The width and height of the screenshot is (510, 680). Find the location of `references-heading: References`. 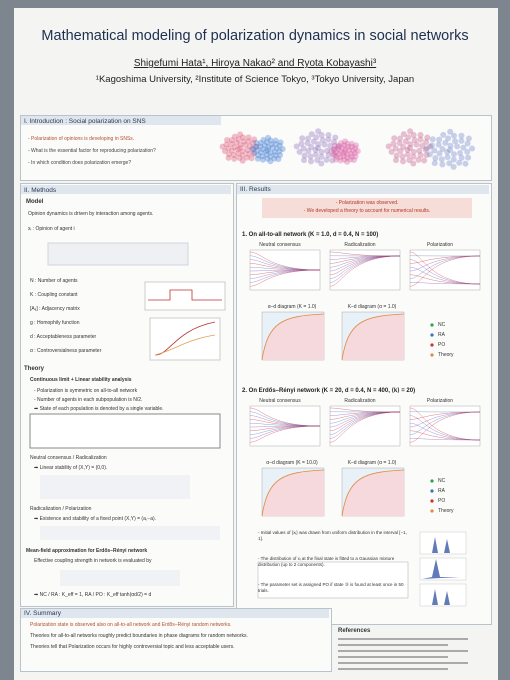

references-heading: References is located at coordinates (354, 631).